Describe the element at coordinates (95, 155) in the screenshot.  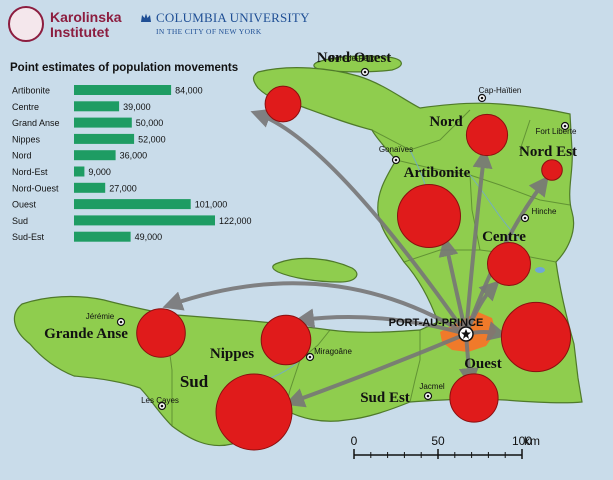
I see `bar-nord` at that location.